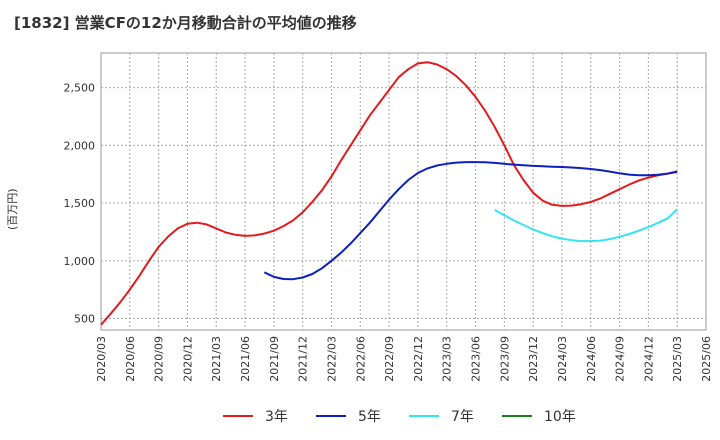 This screenshot has height=440, width=720. What do you see at coordinates (706, 359) in the screenshot?
I see `x-tick-label: 2025/06` at bounding box center [706, 359].